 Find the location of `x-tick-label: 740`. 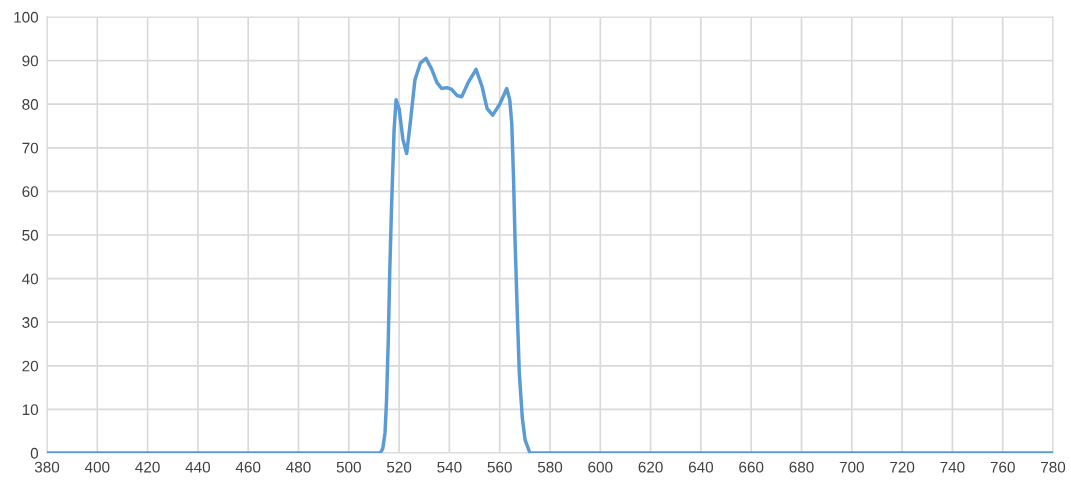

x-tick-label: 740 is located at coordinates (952, 467).